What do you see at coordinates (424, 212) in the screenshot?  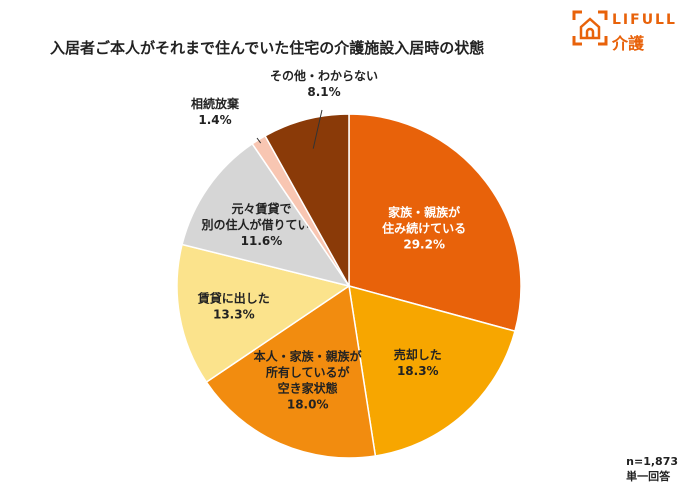 I see `slice-name: 家族・親族が` at bounding box center [424, 212].